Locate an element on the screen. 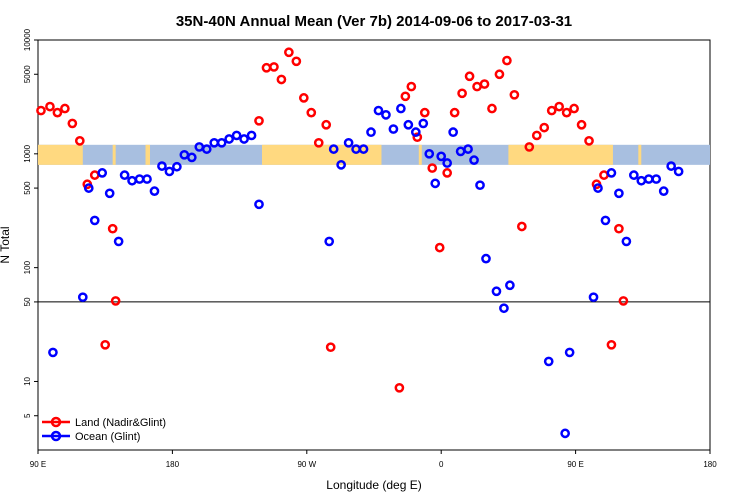 The width and height of the screenshot is (750, 500). x-tick-label: 90 E is located at coordinates (575, 464).